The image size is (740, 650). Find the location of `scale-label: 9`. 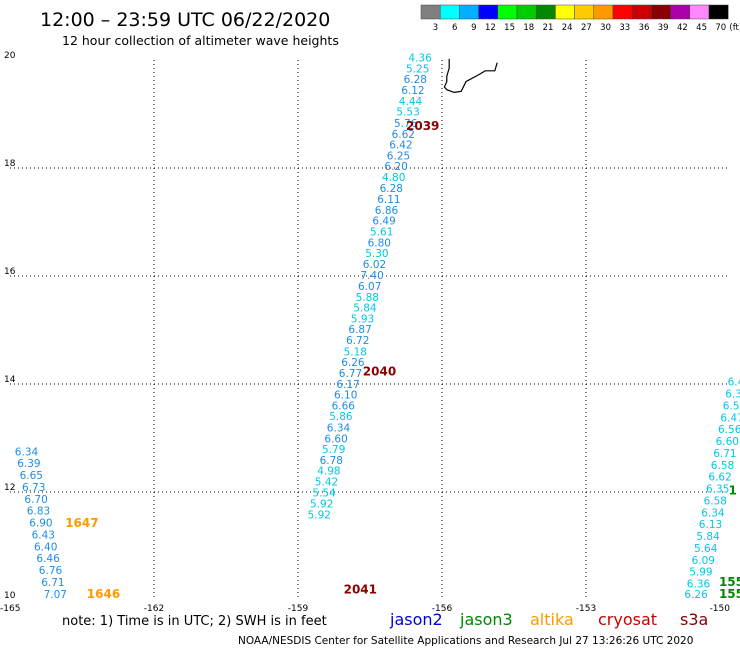

scale-label: 9 is located at coordinates (473, 28).